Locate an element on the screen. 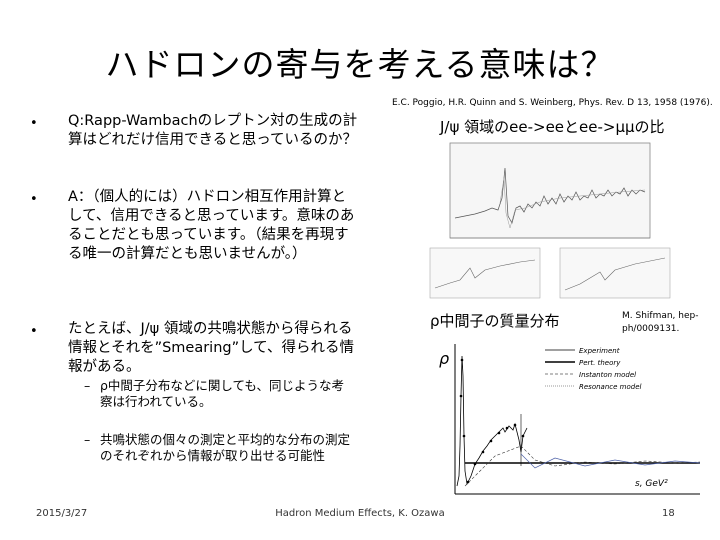 The width and height of the screenshot is (720, 540). sub-bullet-text-2: 共鳴状態の個々の測定と平均的な分布の測定のそれぞれから情報が取り出せる可能性 is located at coordinates (225, 447).